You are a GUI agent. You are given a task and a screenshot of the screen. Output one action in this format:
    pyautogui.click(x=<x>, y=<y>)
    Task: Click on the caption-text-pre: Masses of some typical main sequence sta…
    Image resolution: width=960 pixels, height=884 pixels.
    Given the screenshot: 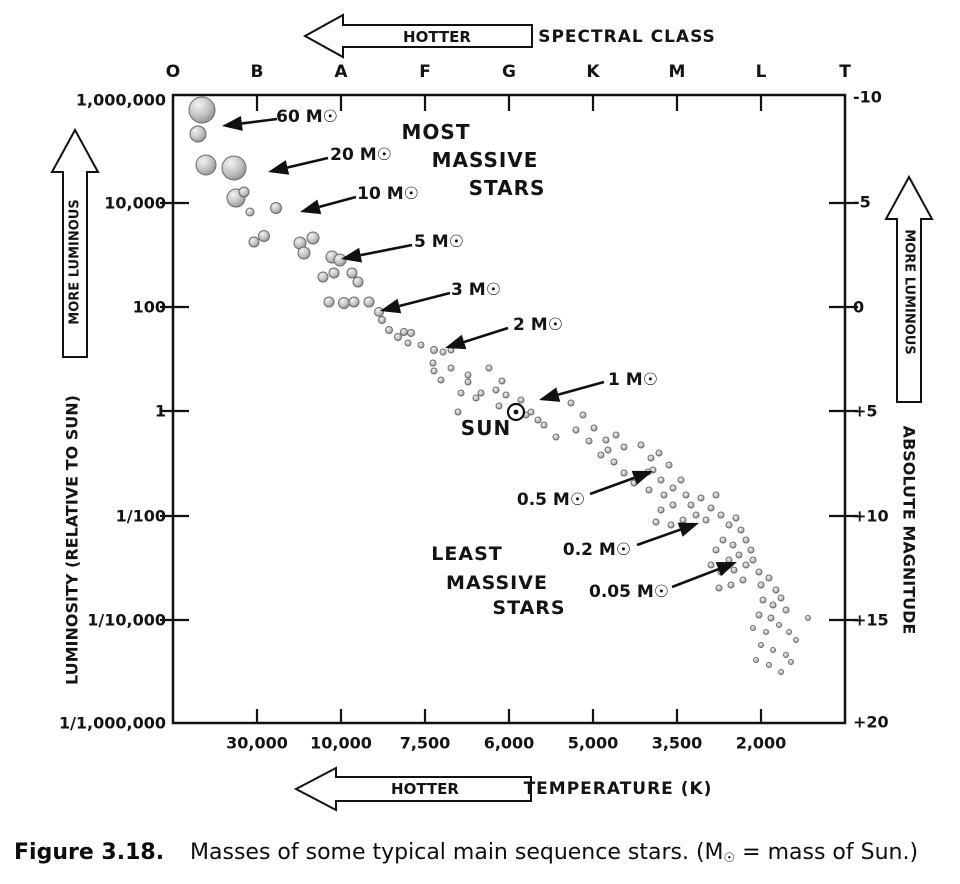 What is the action you would take?
    pyautogui.click(x=457, y=852)
    